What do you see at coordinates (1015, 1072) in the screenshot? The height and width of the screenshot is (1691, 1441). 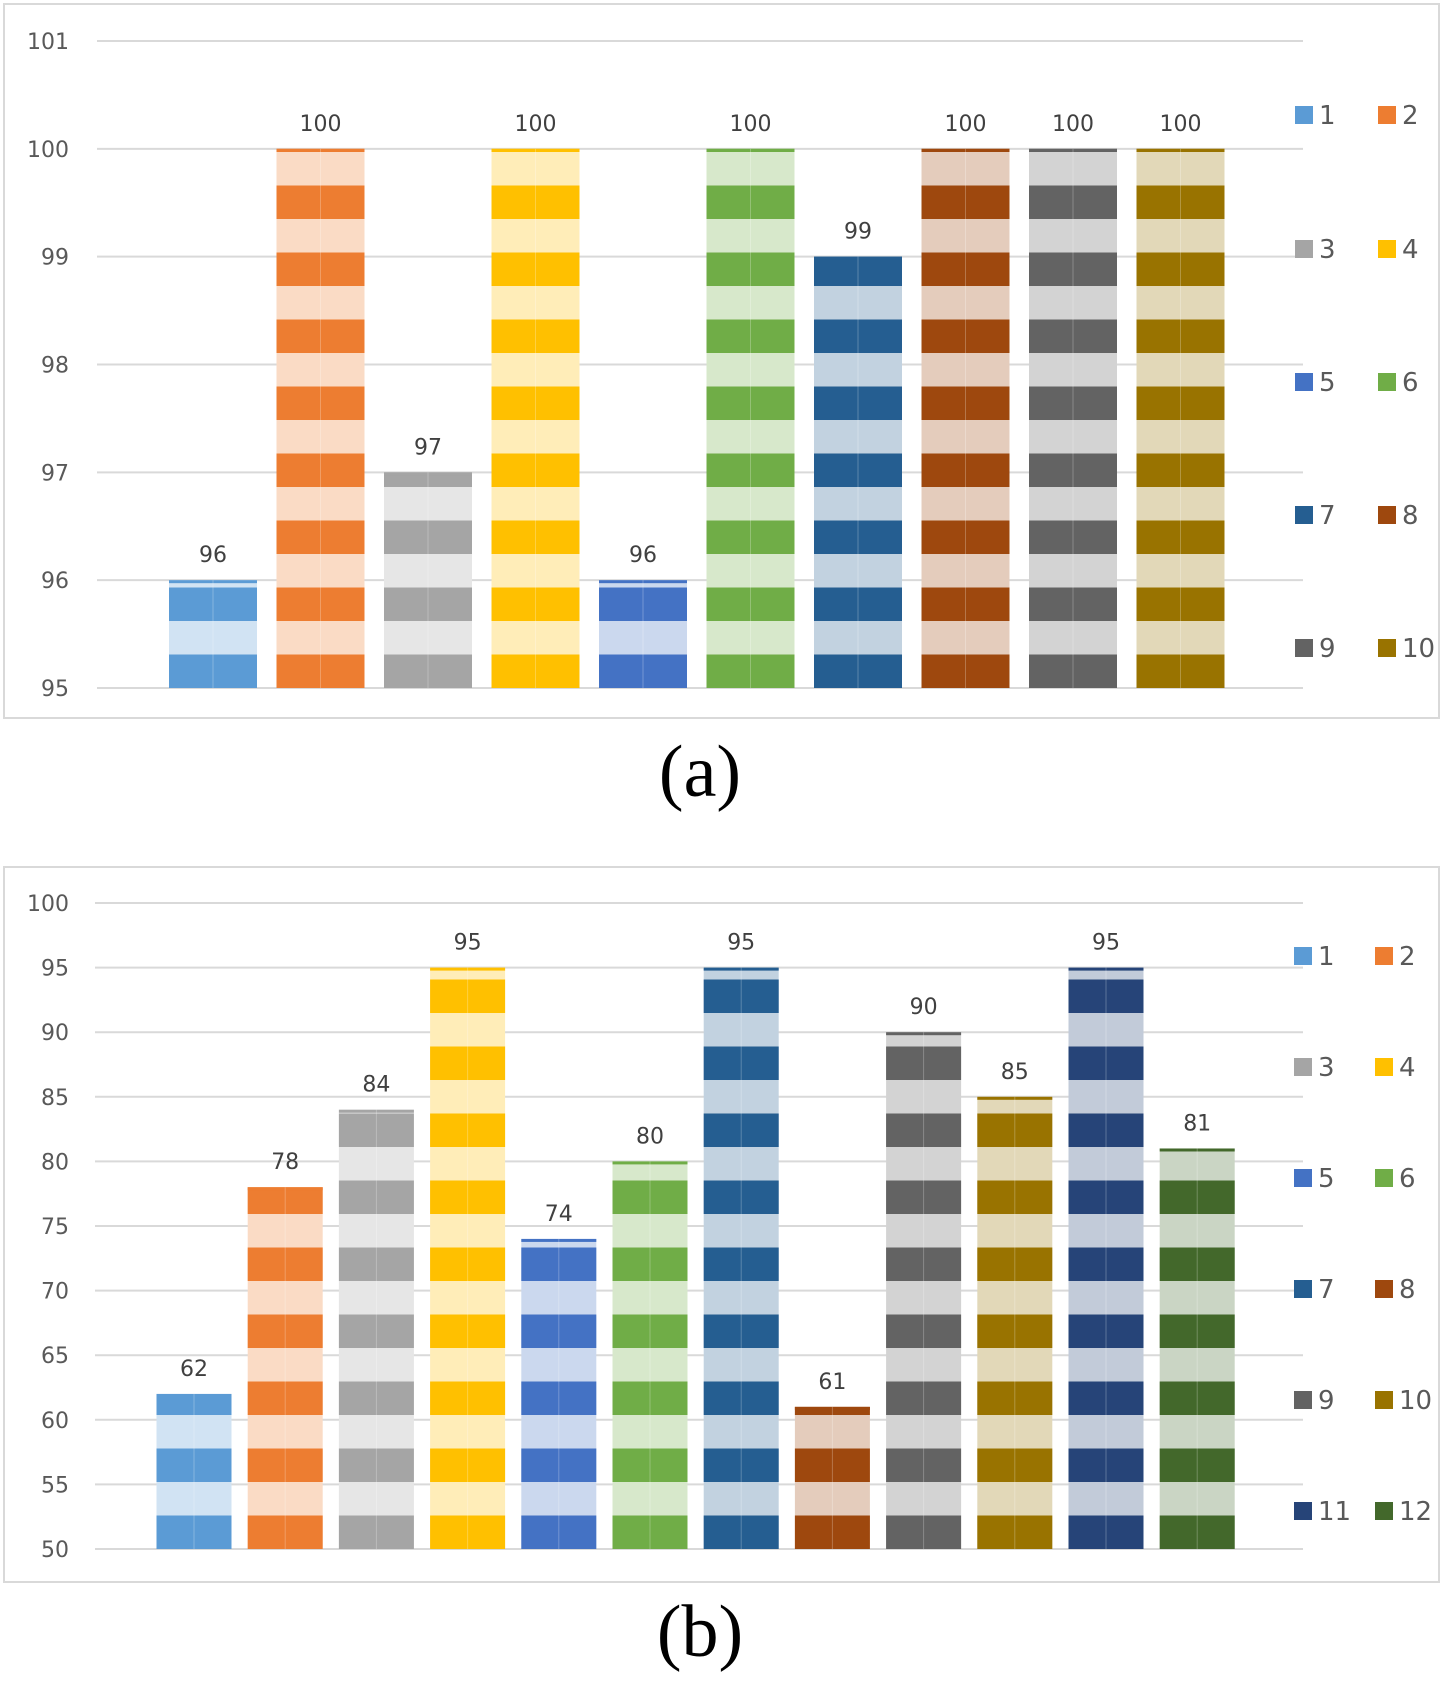 I see `data-label-10: 85` at bounding box center [1015, 1072].